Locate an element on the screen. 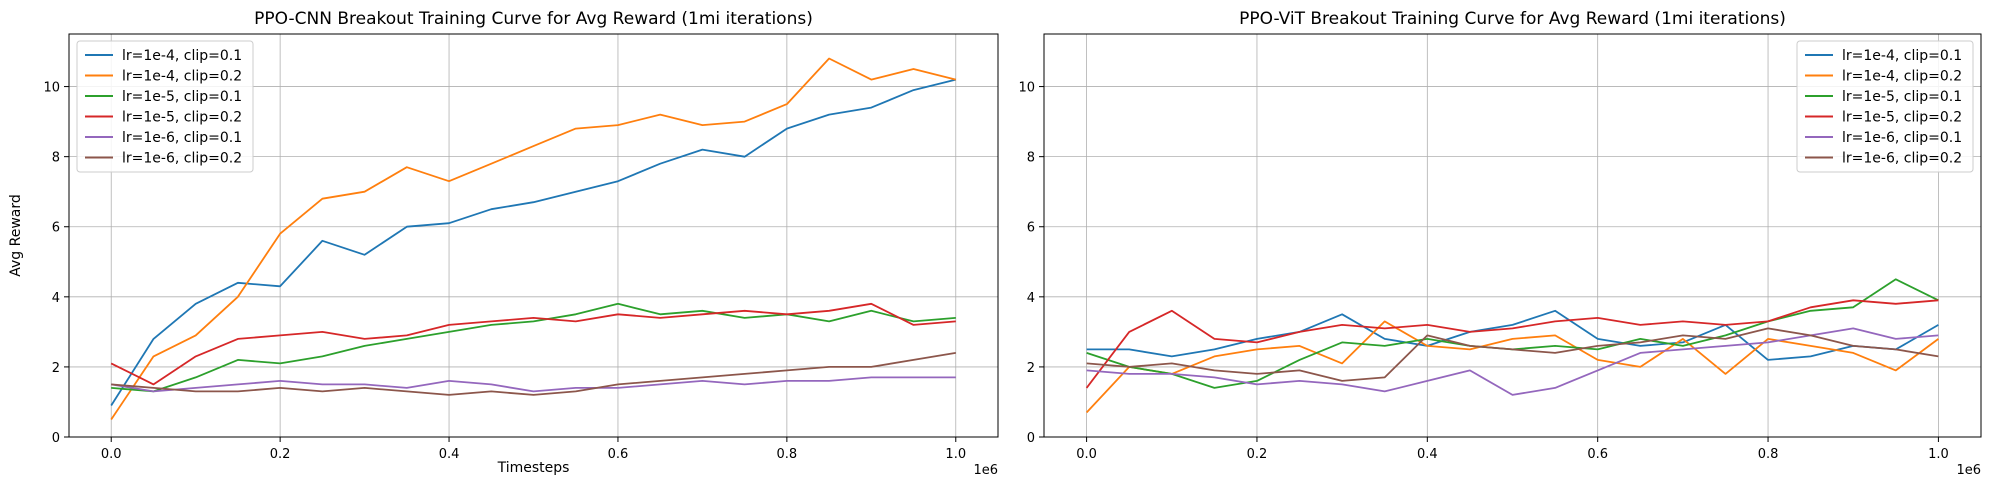 This screenshot has width=1989, height=490. x-axis-label: Timesteps is located at coordinates (533, 468).